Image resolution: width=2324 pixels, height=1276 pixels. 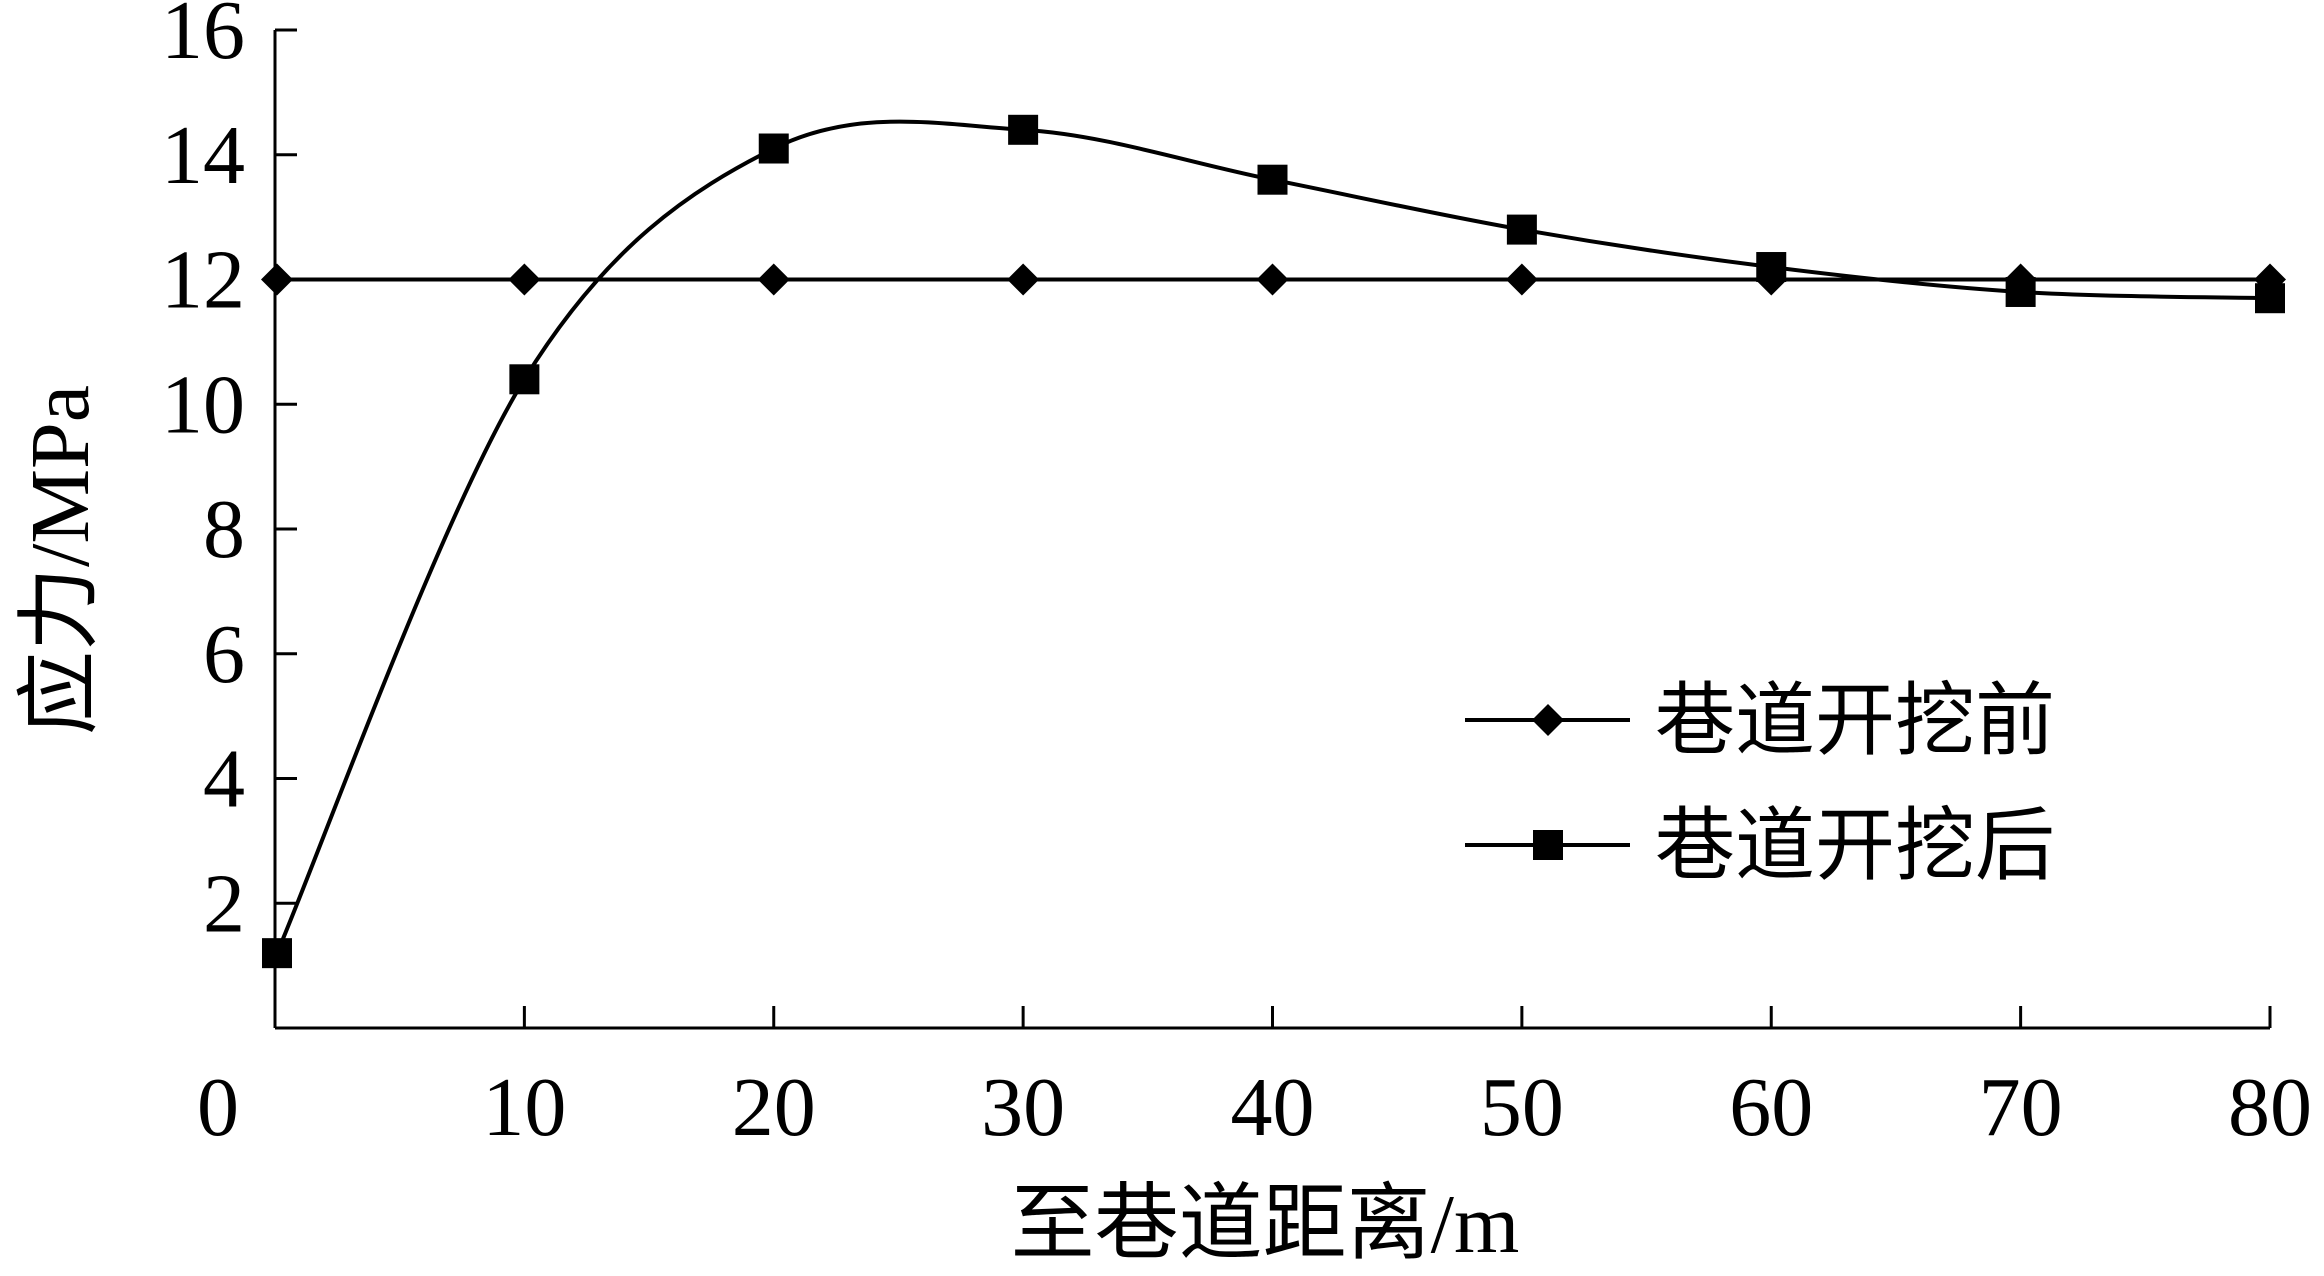 What do you see at coordinates (224, 529) in the screenshot?
I see `y-tick-label: 8` at bounding box center [224, 529].